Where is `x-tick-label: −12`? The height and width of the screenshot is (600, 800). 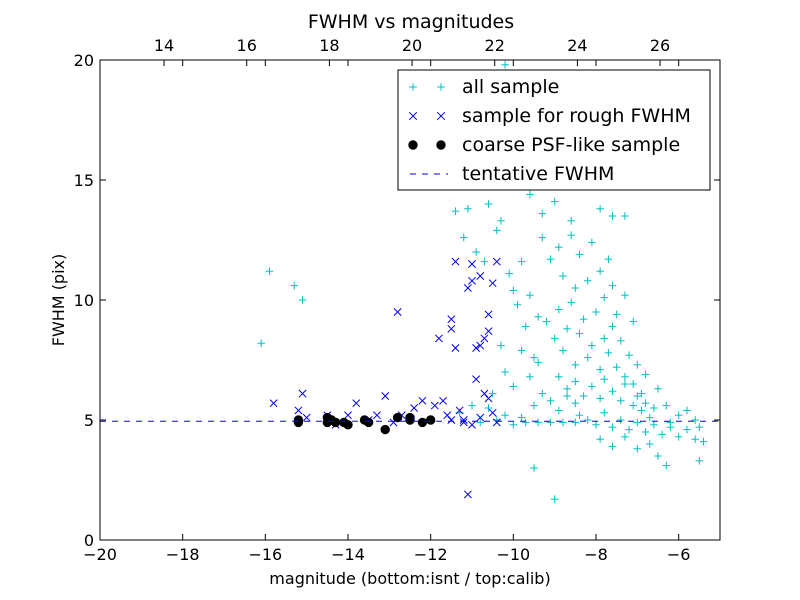 x-tick-label: −12 is located at coordinates (431, 554).